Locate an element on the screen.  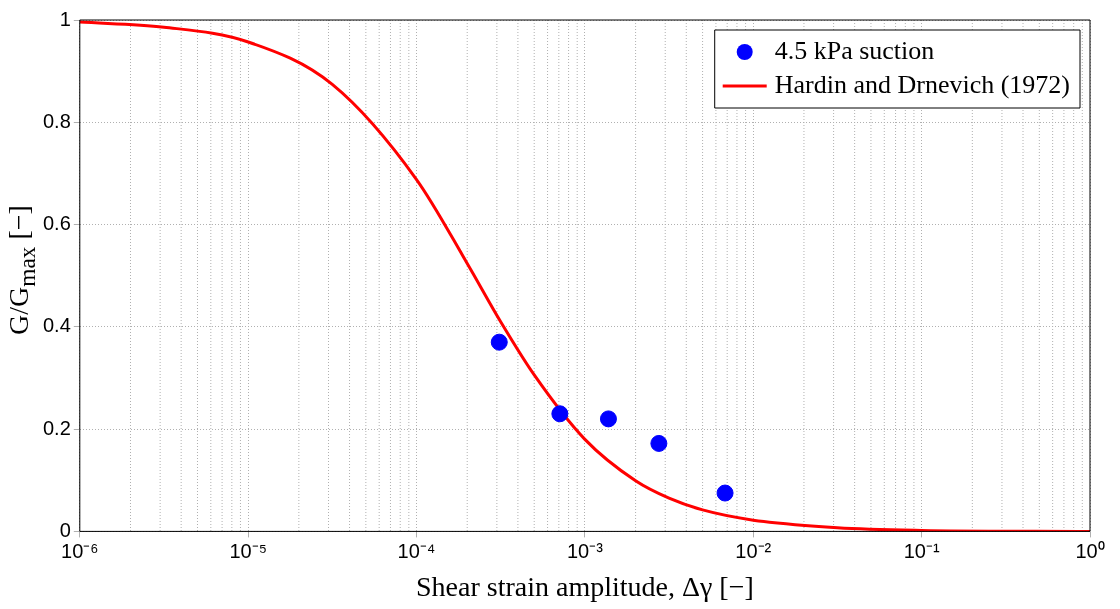
y-tick-label: 0.2 is located at coordinates (56, 427).